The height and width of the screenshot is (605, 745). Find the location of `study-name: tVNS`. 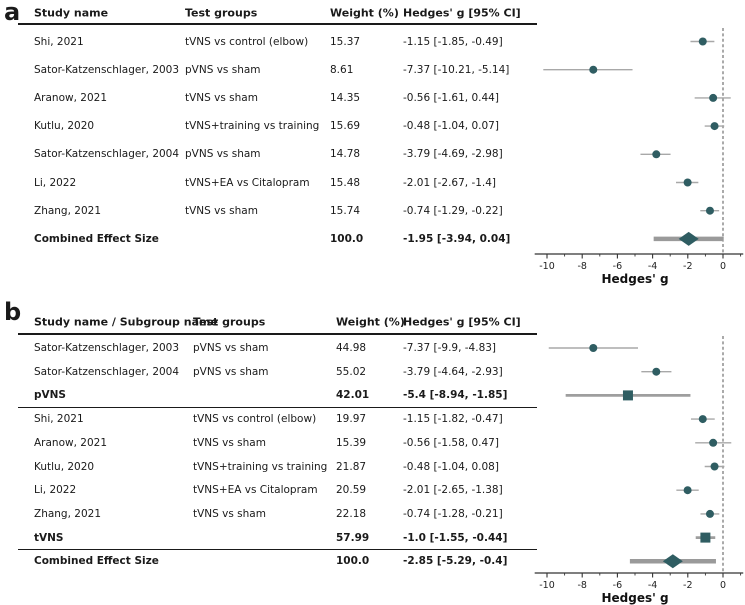

study-name: tVNS is located at coordinates (49, 537).